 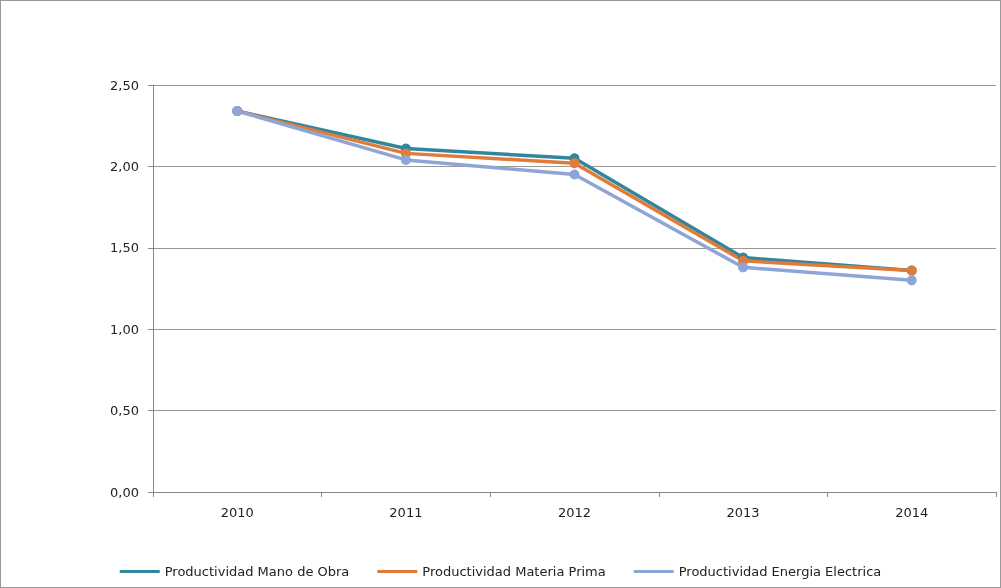 What do you see at coordinates (514, 571) in the screenshot?
I see `legend-label: Productividad Materia Prima` at bounding box center [514, 571].